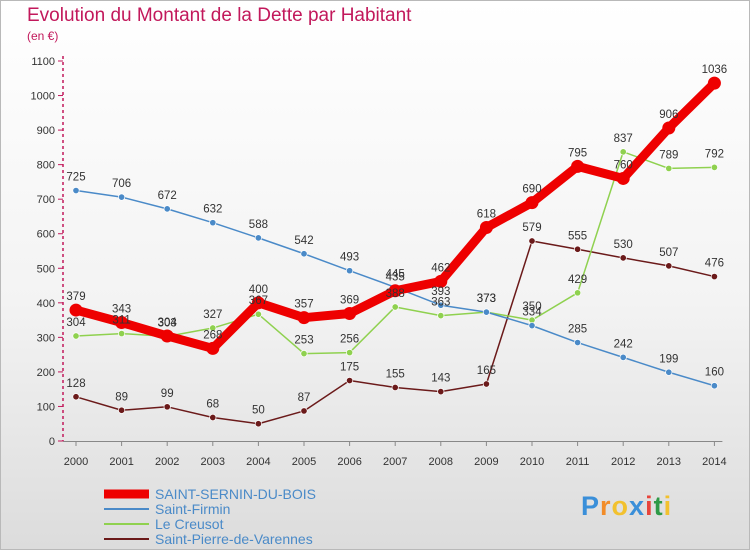 This screenshot has width=750, height=550. I want to click on data-label: 373, so click(486, 299).